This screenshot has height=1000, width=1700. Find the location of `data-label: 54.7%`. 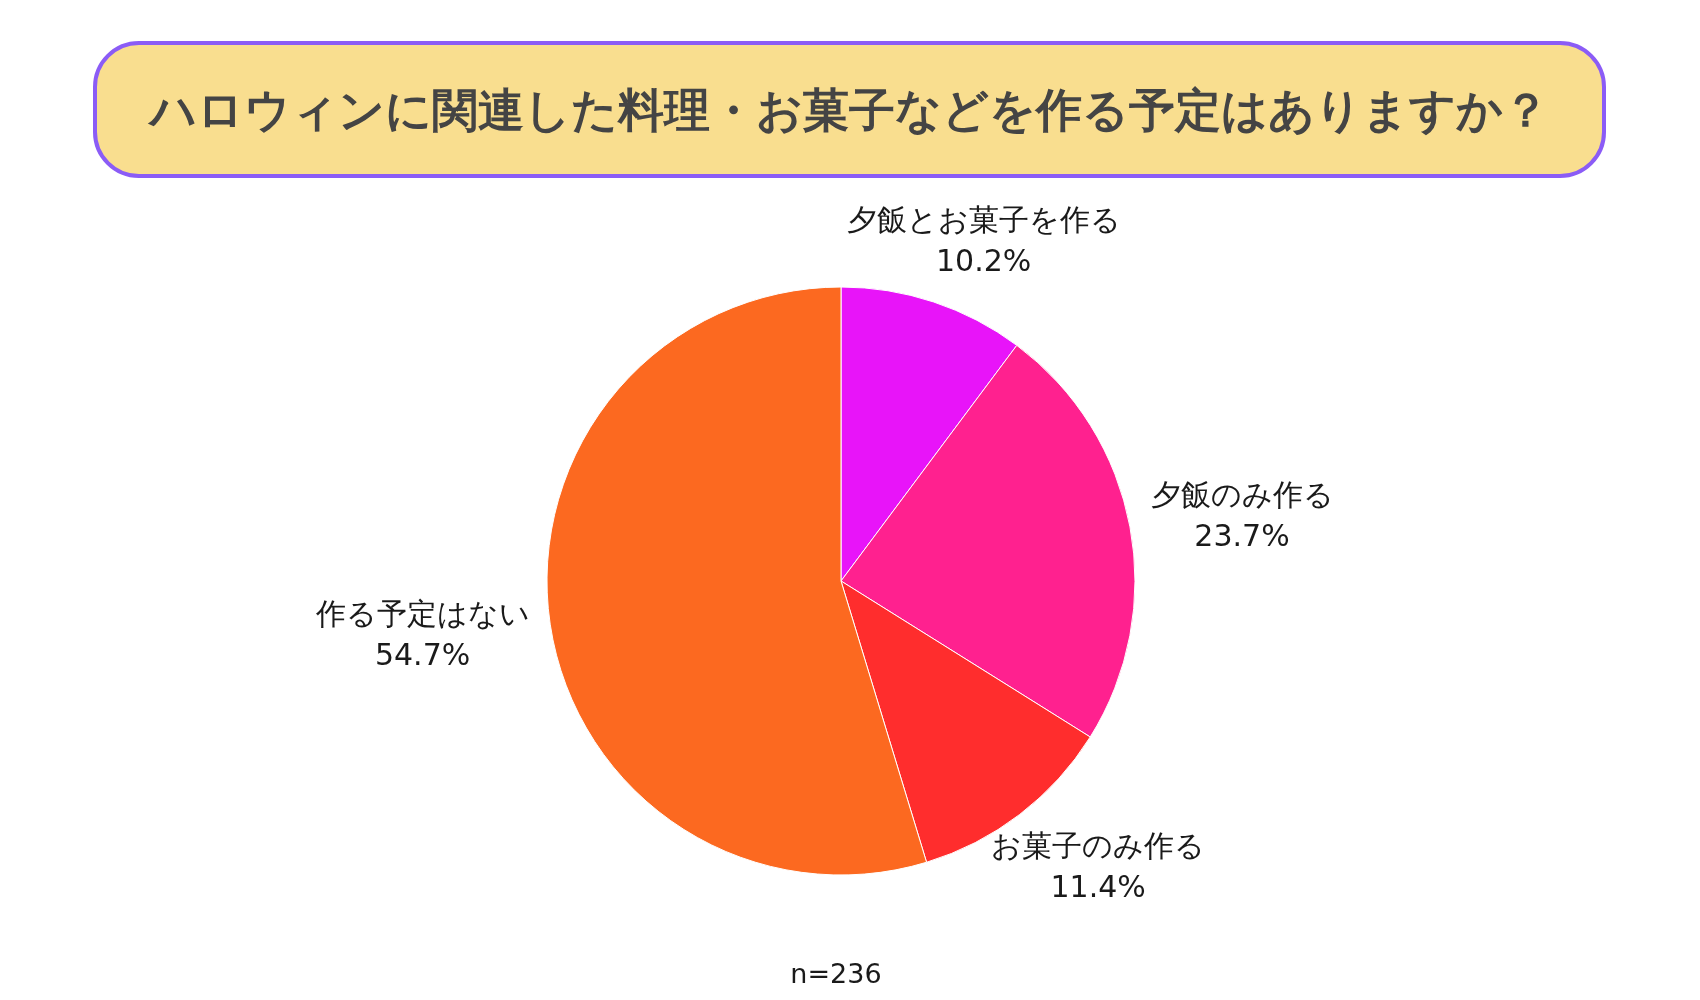

data-label: 54.7% is located at coordinates (422, 654).